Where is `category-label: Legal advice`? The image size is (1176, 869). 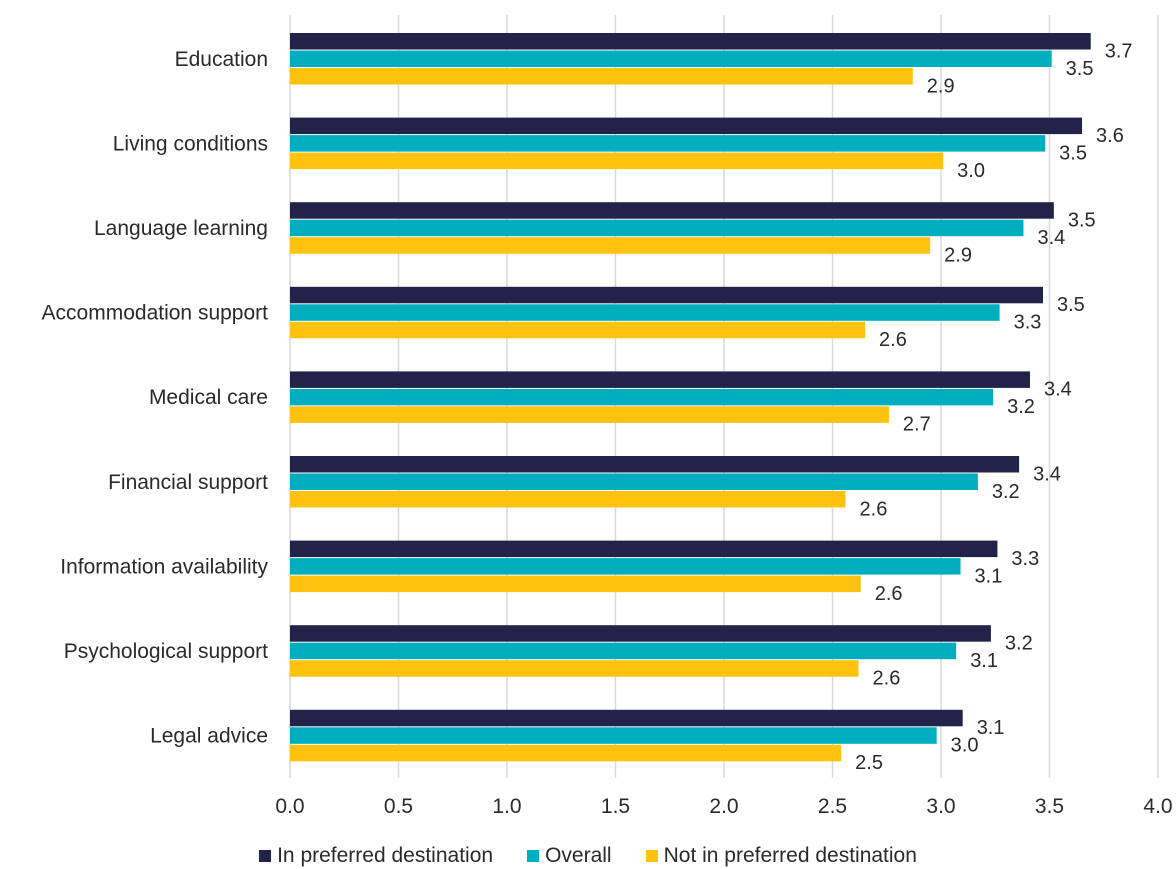
category-label: Legal advice is located at coordinates (209, 736).